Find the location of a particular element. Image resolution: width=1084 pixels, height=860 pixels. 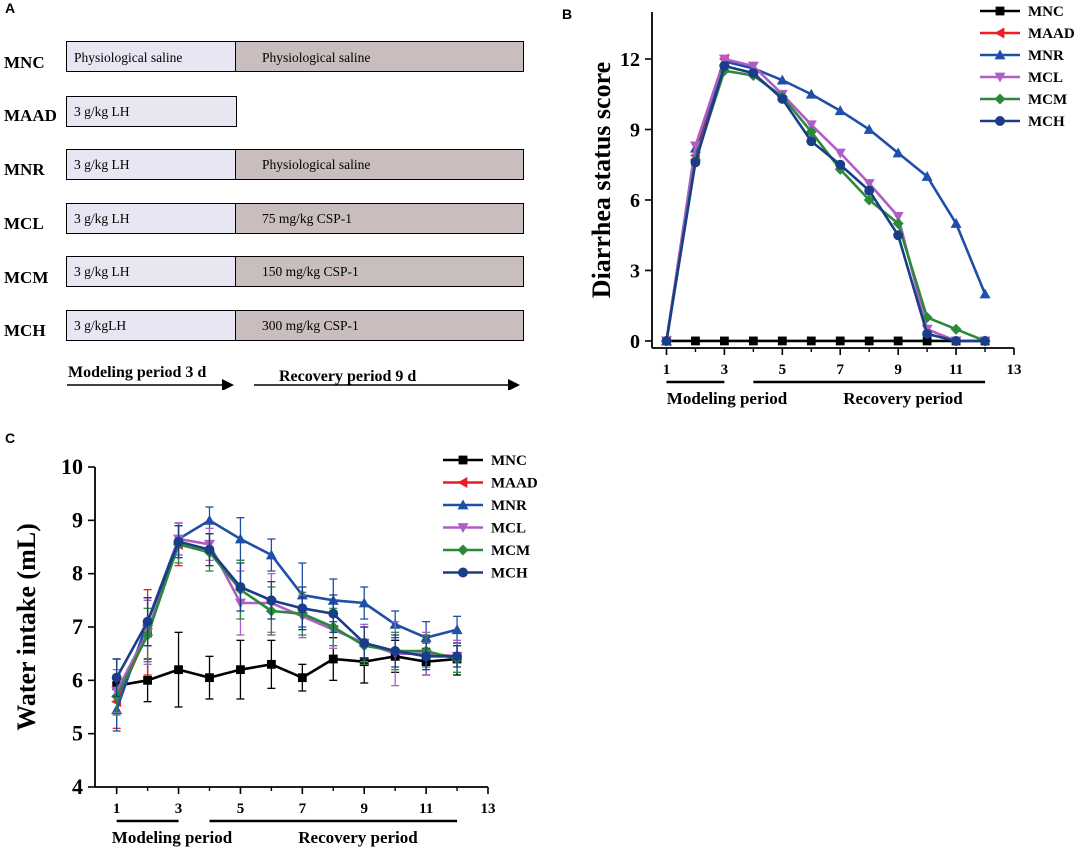

x-tick-label: 7 is located at coordinates (840, 370).